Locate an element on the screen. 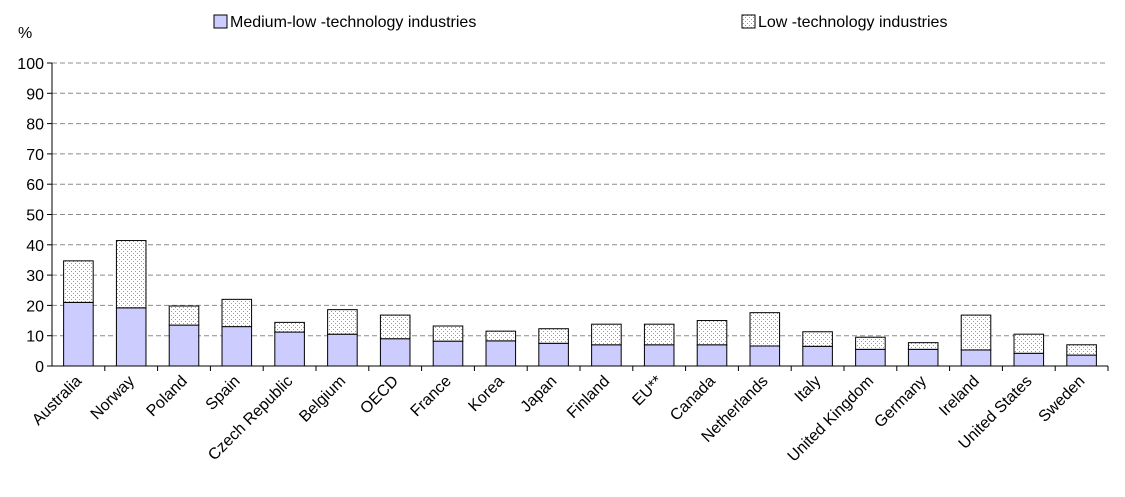 The image size is (1125, 497). y-tick-label: 30 is located at coordinates (35, 276).